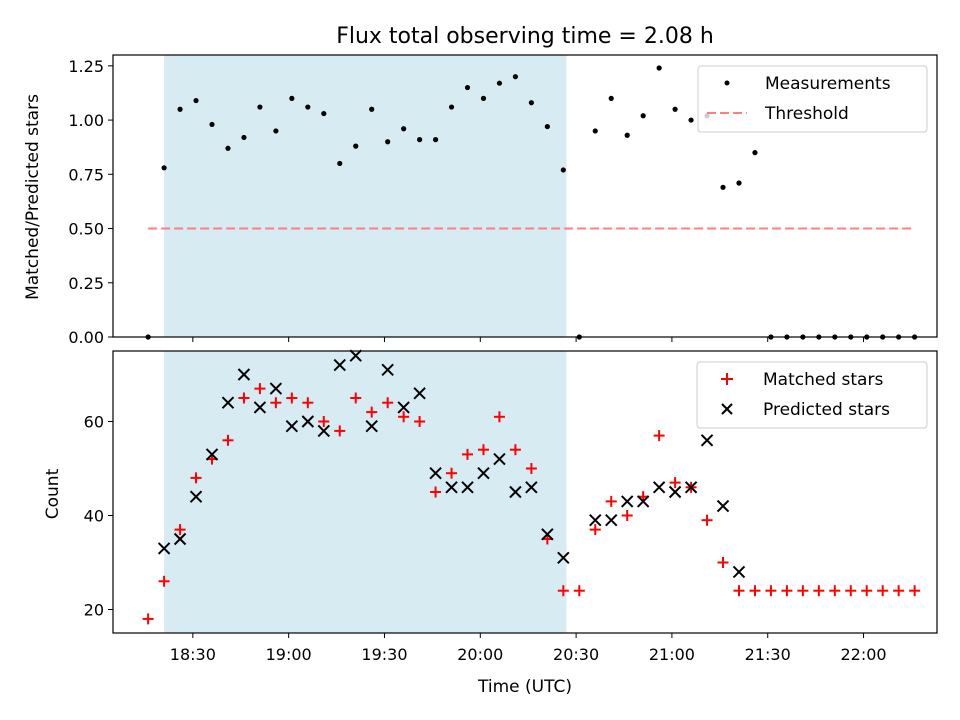 This screenshot has height=720, width=960. I want to click on y-tick-label: 0.25, so click(86, 283).